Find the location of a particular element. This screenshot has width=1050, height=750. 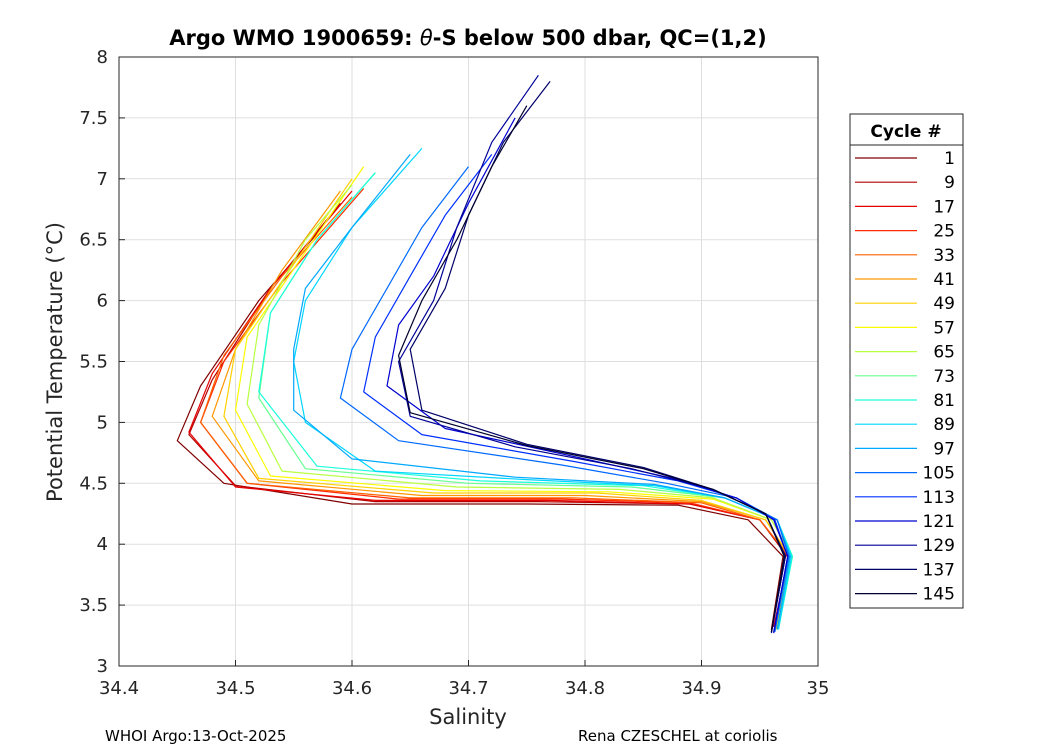

x-tick-label: 34.7 is located at coordinates (468, 688).